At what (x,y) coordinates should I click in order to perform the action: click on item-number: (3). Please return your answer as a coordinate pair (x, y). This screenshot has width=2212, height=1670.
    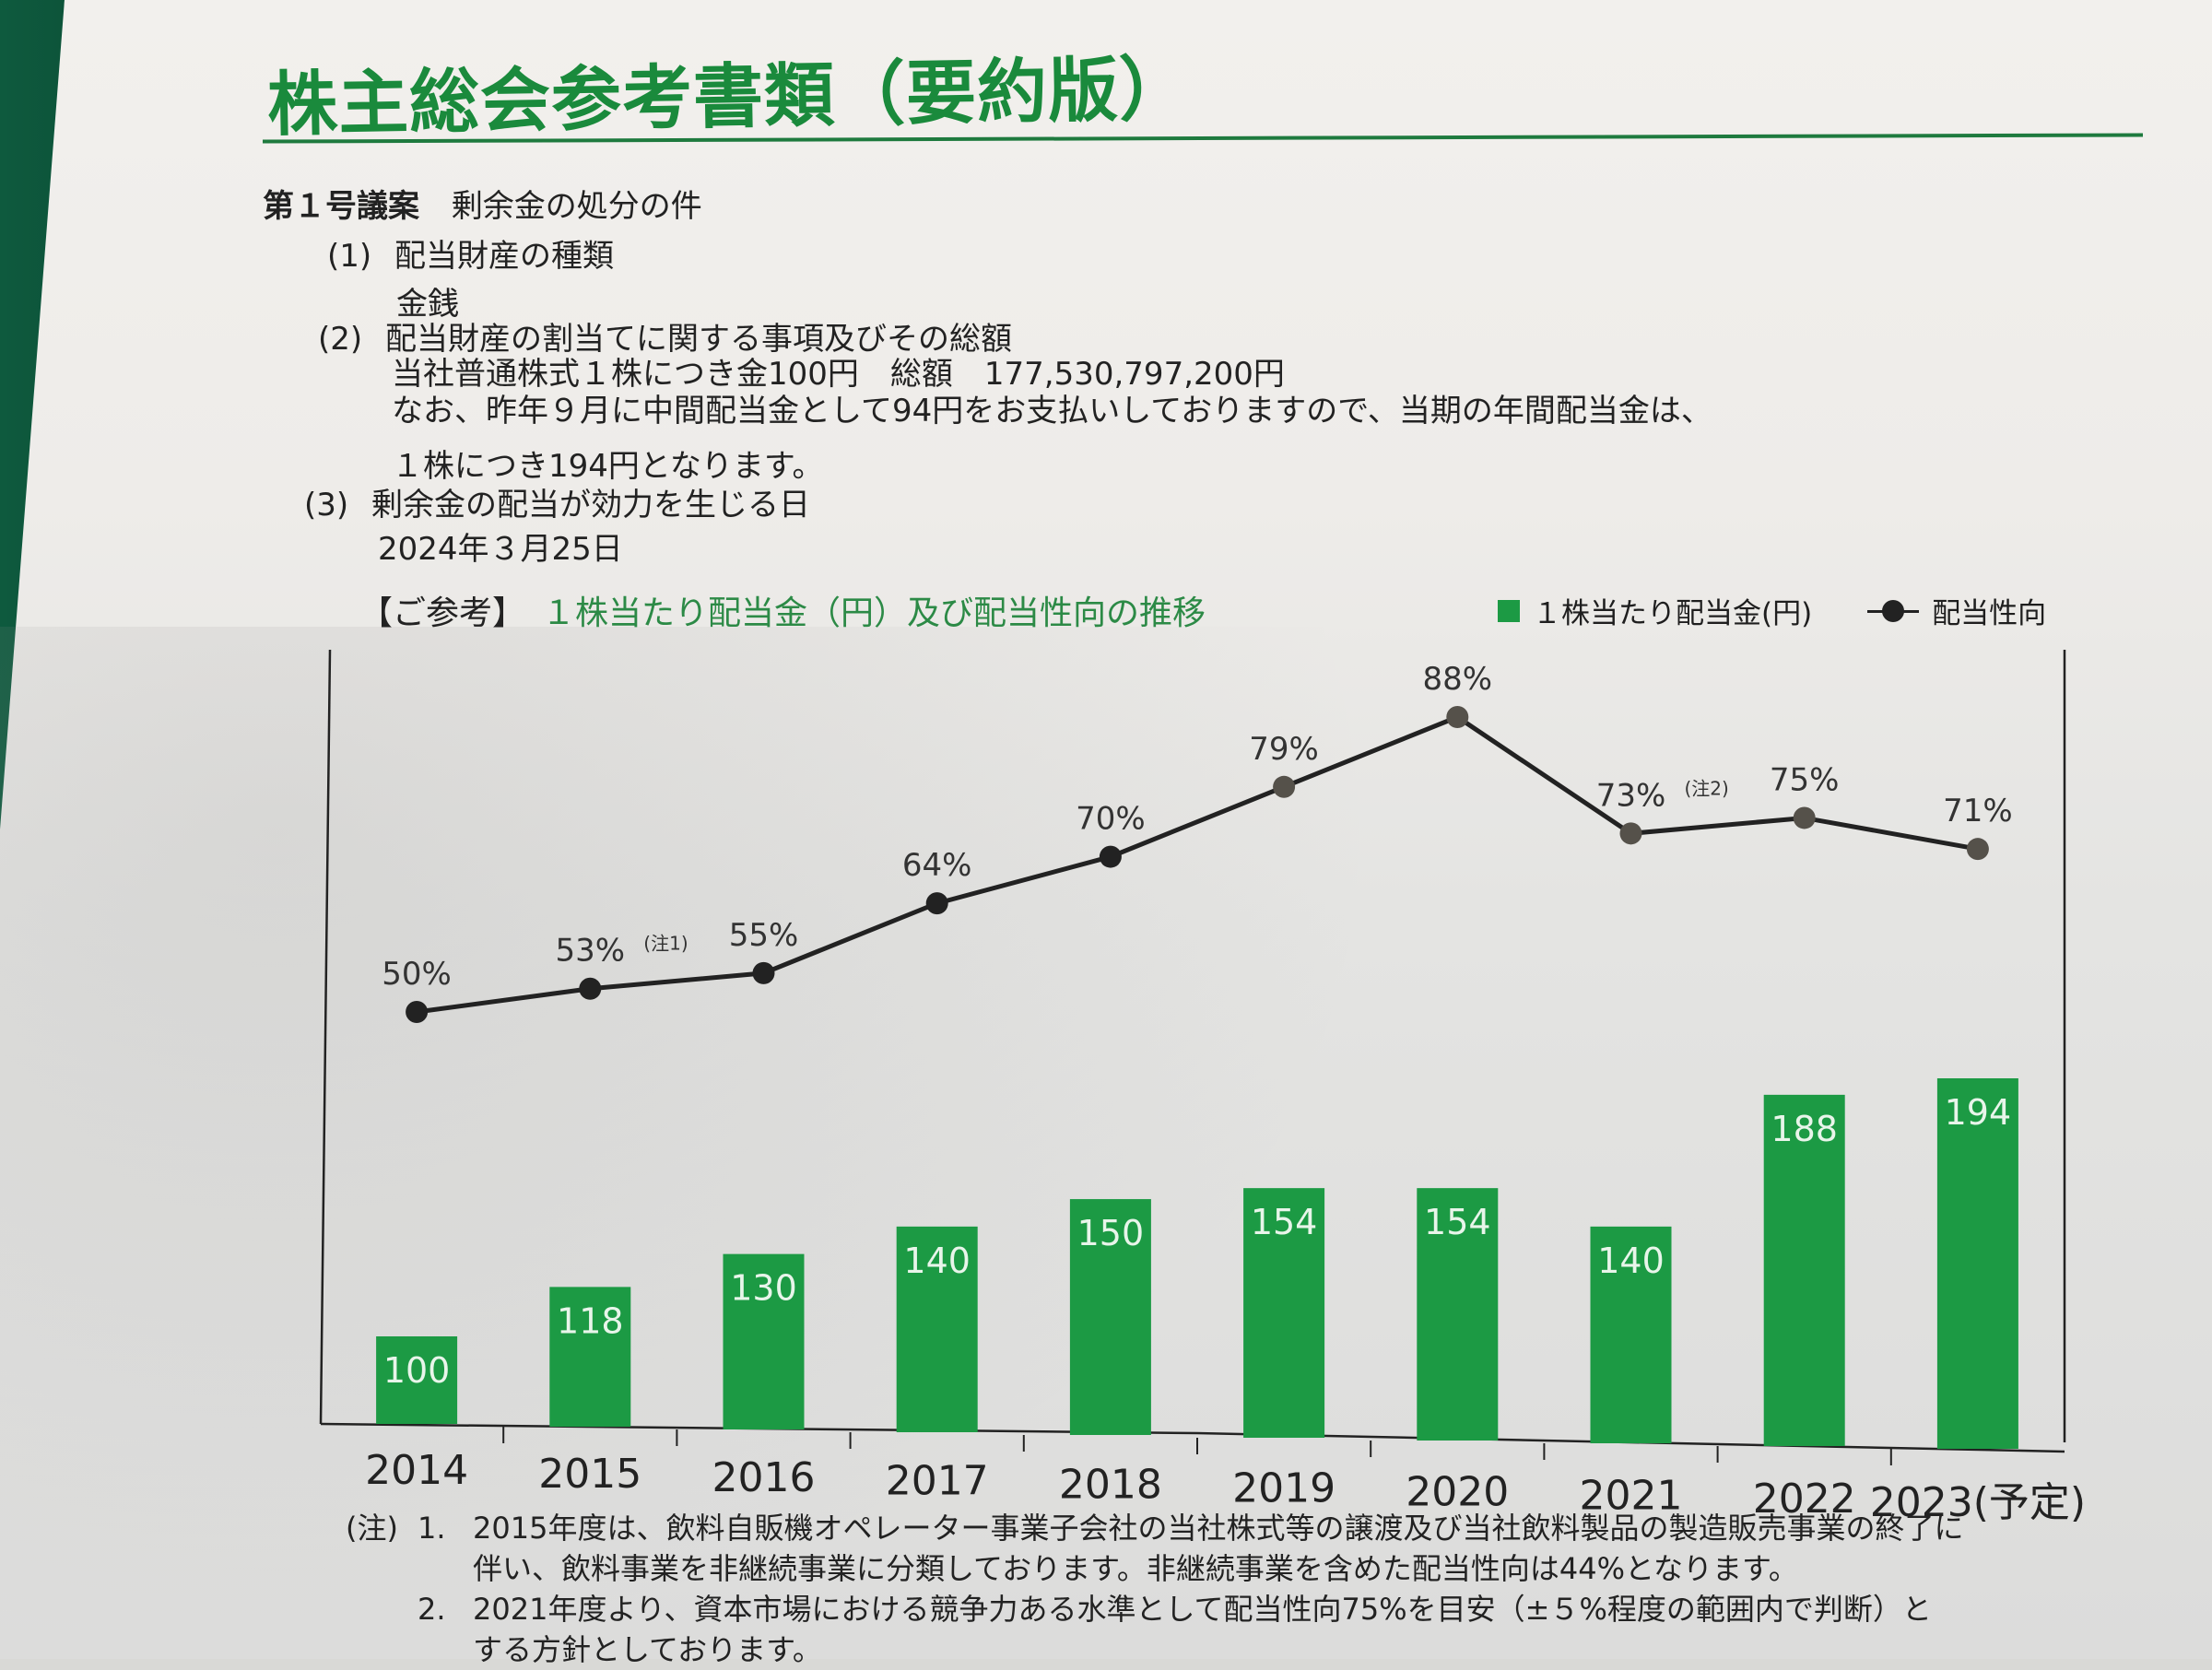
    Looking at the image, I should click on (326, 505).